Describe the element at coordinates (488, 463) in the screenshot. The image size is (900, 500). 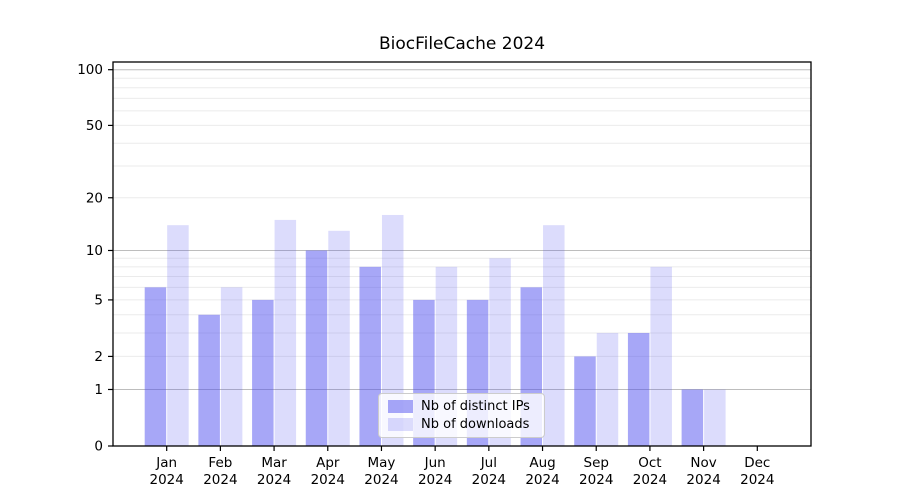
I see `svg-text: Jul` at that location.